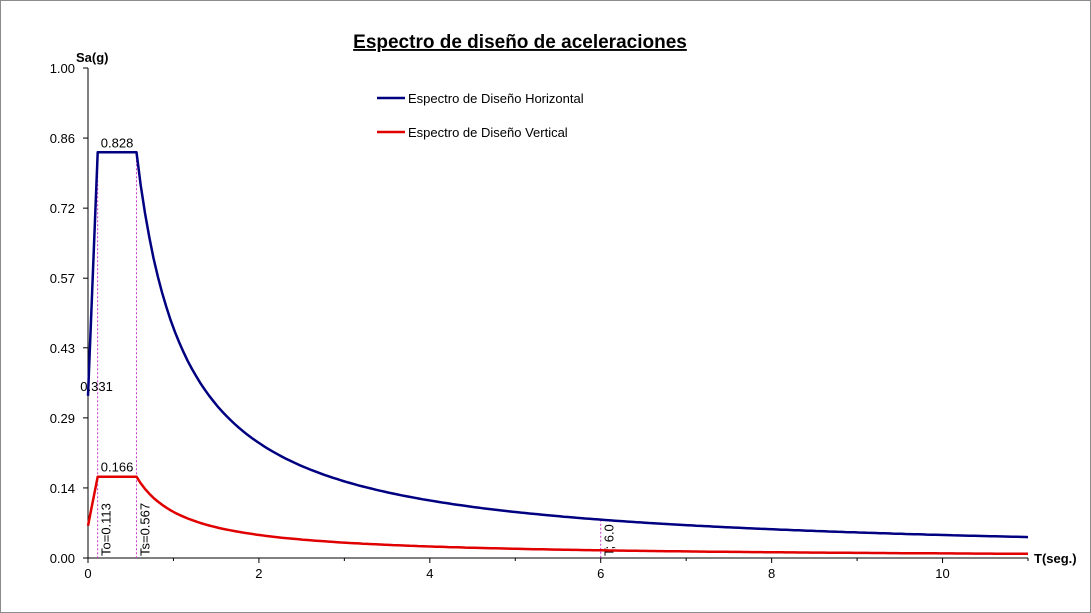  What do you see at coordinates (106, 529) in the screenshot?
I see `period-marker-label: To=0.113` at bounding box center [106, 529].